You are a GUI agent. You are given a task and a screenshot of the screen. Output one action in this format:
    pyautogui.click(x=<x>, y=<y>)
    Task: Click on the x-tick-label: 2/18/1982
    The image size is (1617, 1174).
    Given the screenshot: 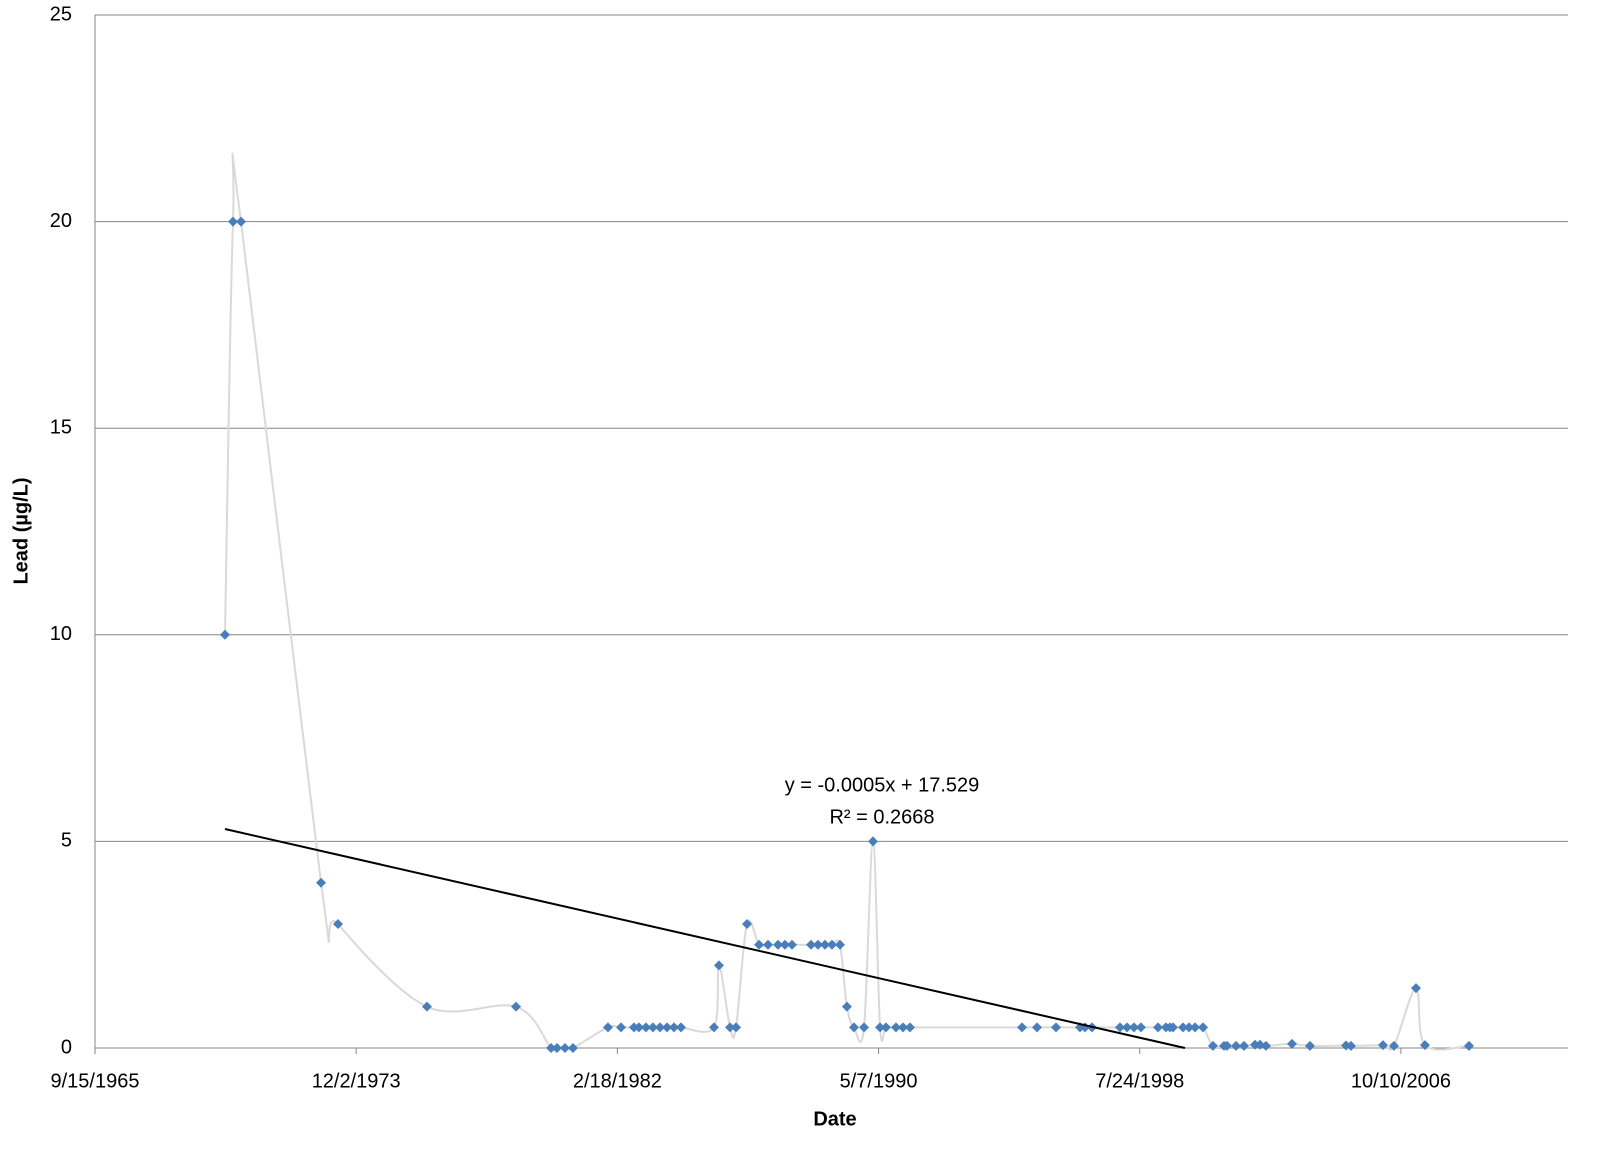 What is the action you would take?
    pyautogui.click(x=617, y=1081)
    